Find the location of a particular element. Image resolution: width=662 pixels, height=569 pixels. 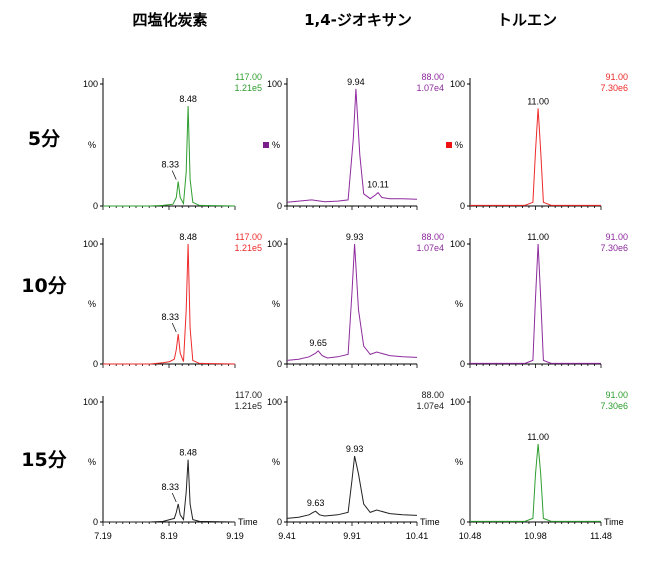

chromatogram-panel: 100 0% 9.93 9.65 88.001.07e4 is located at coordinates (355, 300).